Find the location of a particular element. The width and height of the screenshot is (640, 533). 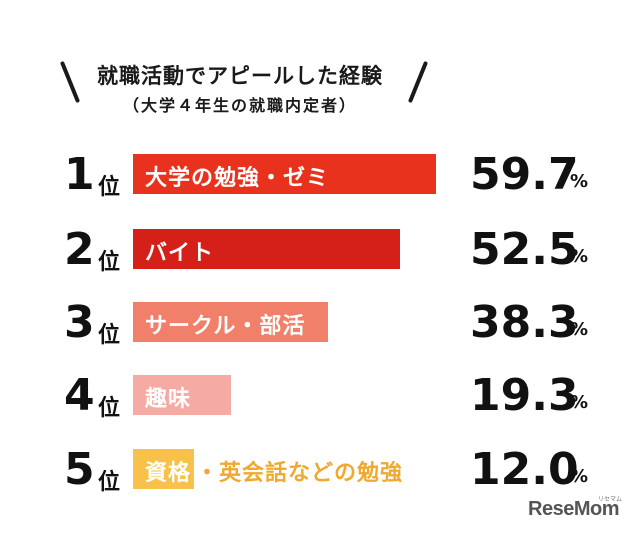

rank-row: 2 位バイト 52.5% is located at coordinates (320, 252).